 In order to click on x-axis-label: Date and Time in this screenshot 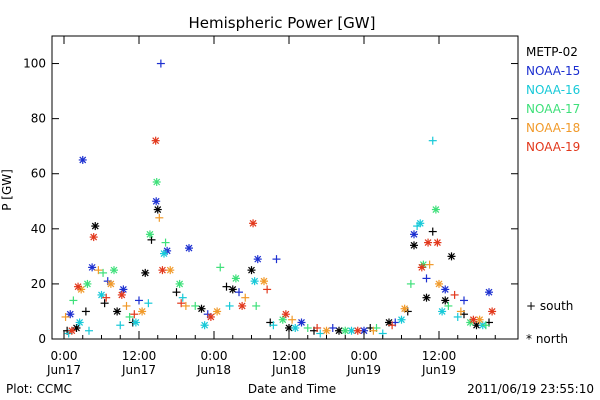, I will do `click(292, 389)`.